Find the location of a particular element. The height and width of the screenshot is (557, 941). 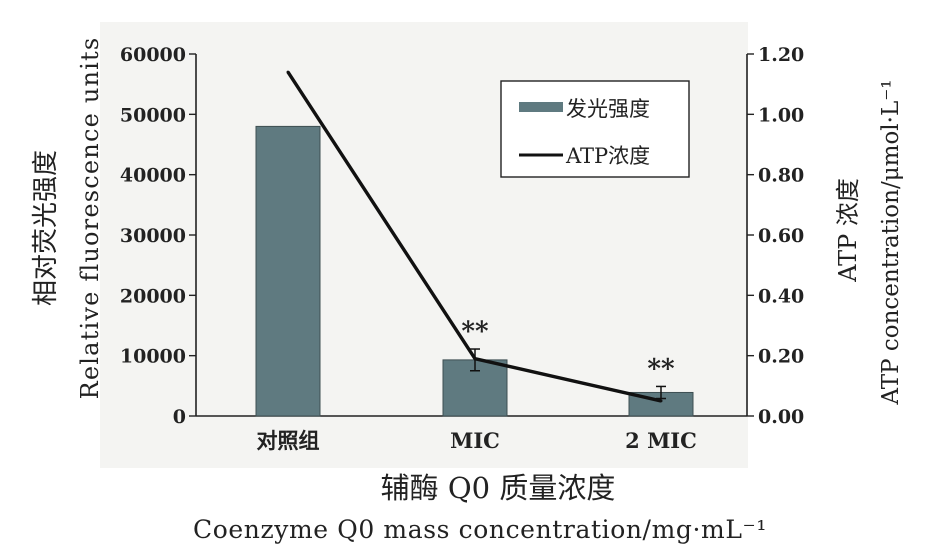

legend-box is located at coordinates (595, 129).